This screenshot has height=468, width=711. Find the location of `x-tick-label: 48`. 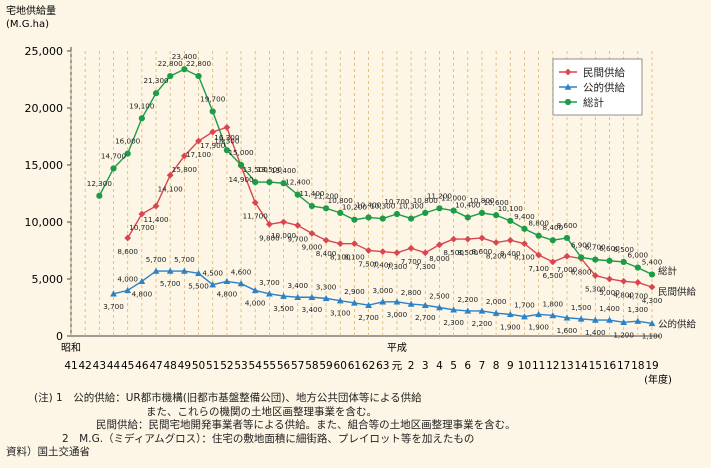

x-tick-label: 48 is located at coordinates (170, 366).